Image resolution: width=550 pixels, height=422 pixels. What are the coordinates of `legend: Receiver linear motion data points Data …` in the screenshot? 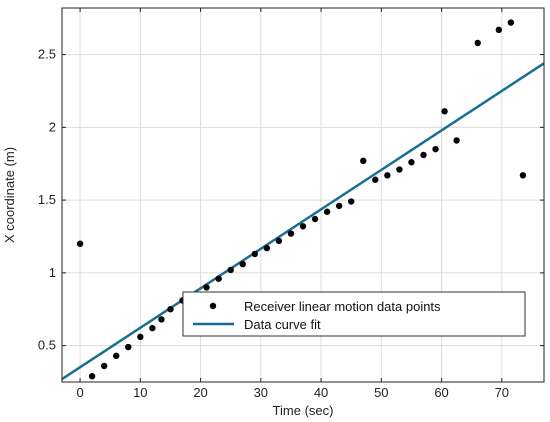 It's located at (354, 314).